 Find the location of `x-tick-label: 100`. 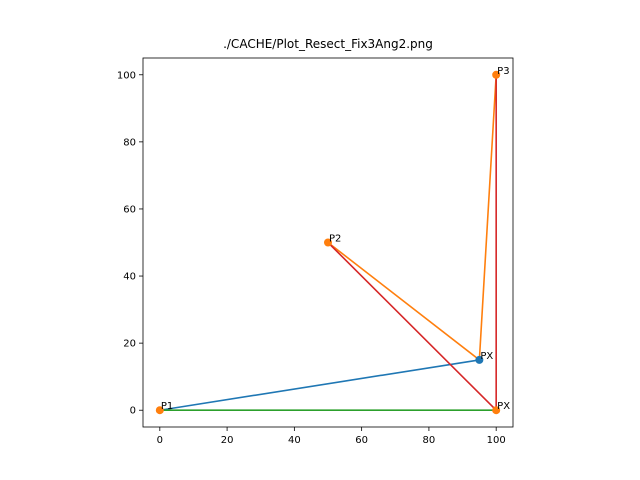

x-tick-label: 100 is located at coordinates (496, 440).